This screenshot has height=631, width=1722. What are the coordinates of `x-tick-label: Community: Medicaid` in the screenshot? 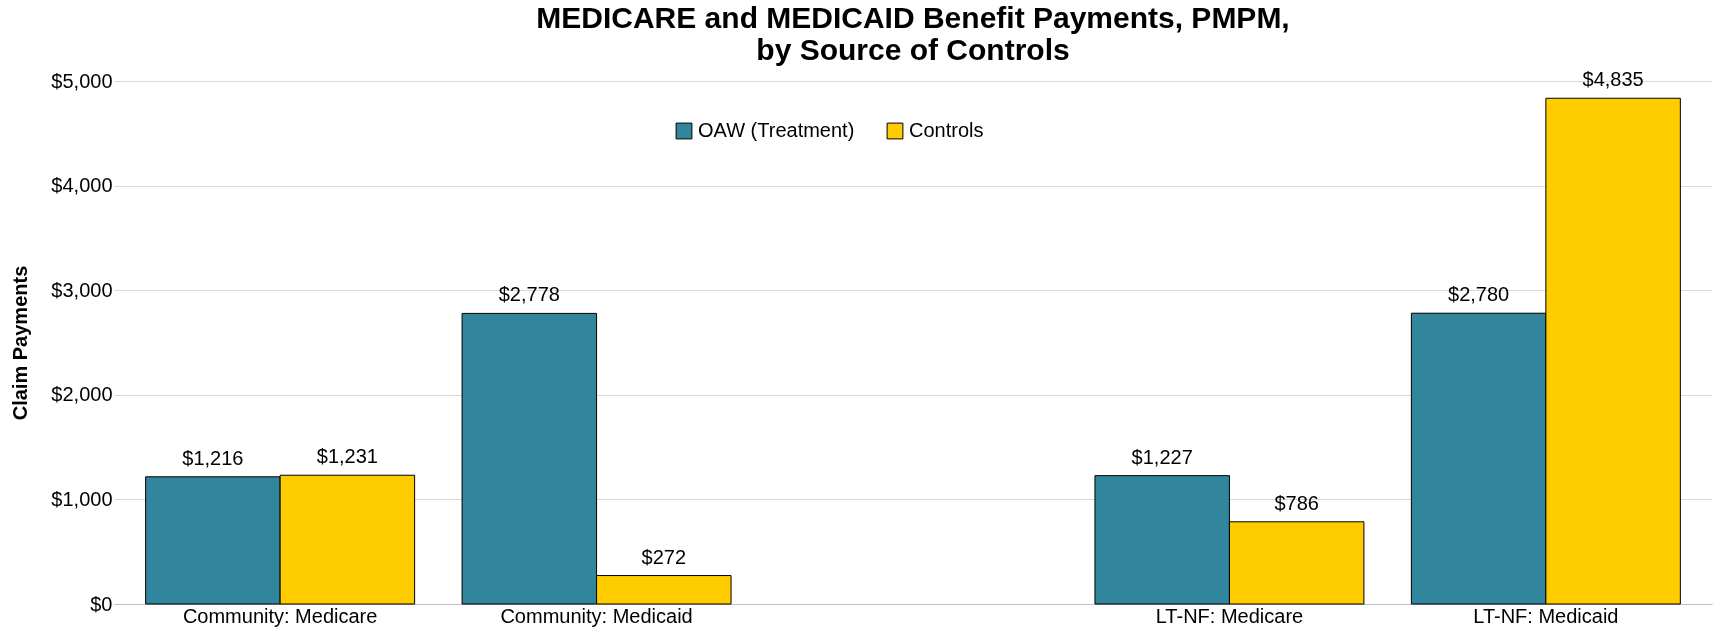 It's located at (596, 615).